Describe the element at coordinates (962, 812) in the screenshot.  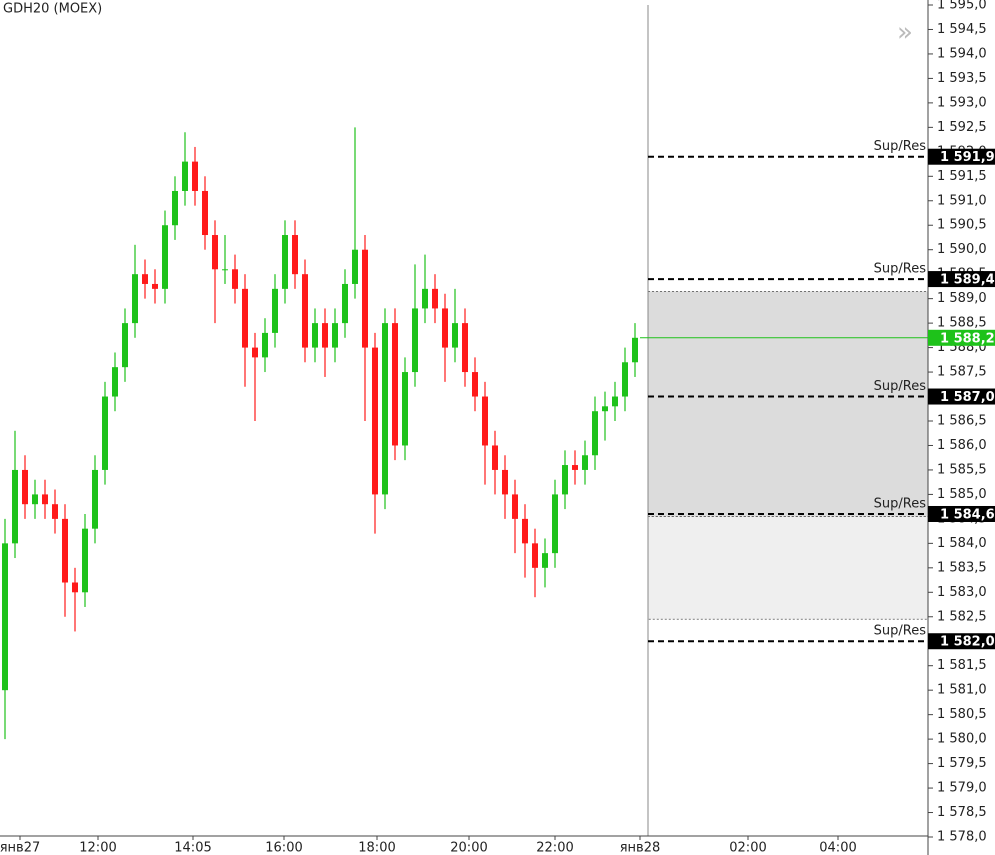
I see `y-tick-label: 1 578,5` at that location.